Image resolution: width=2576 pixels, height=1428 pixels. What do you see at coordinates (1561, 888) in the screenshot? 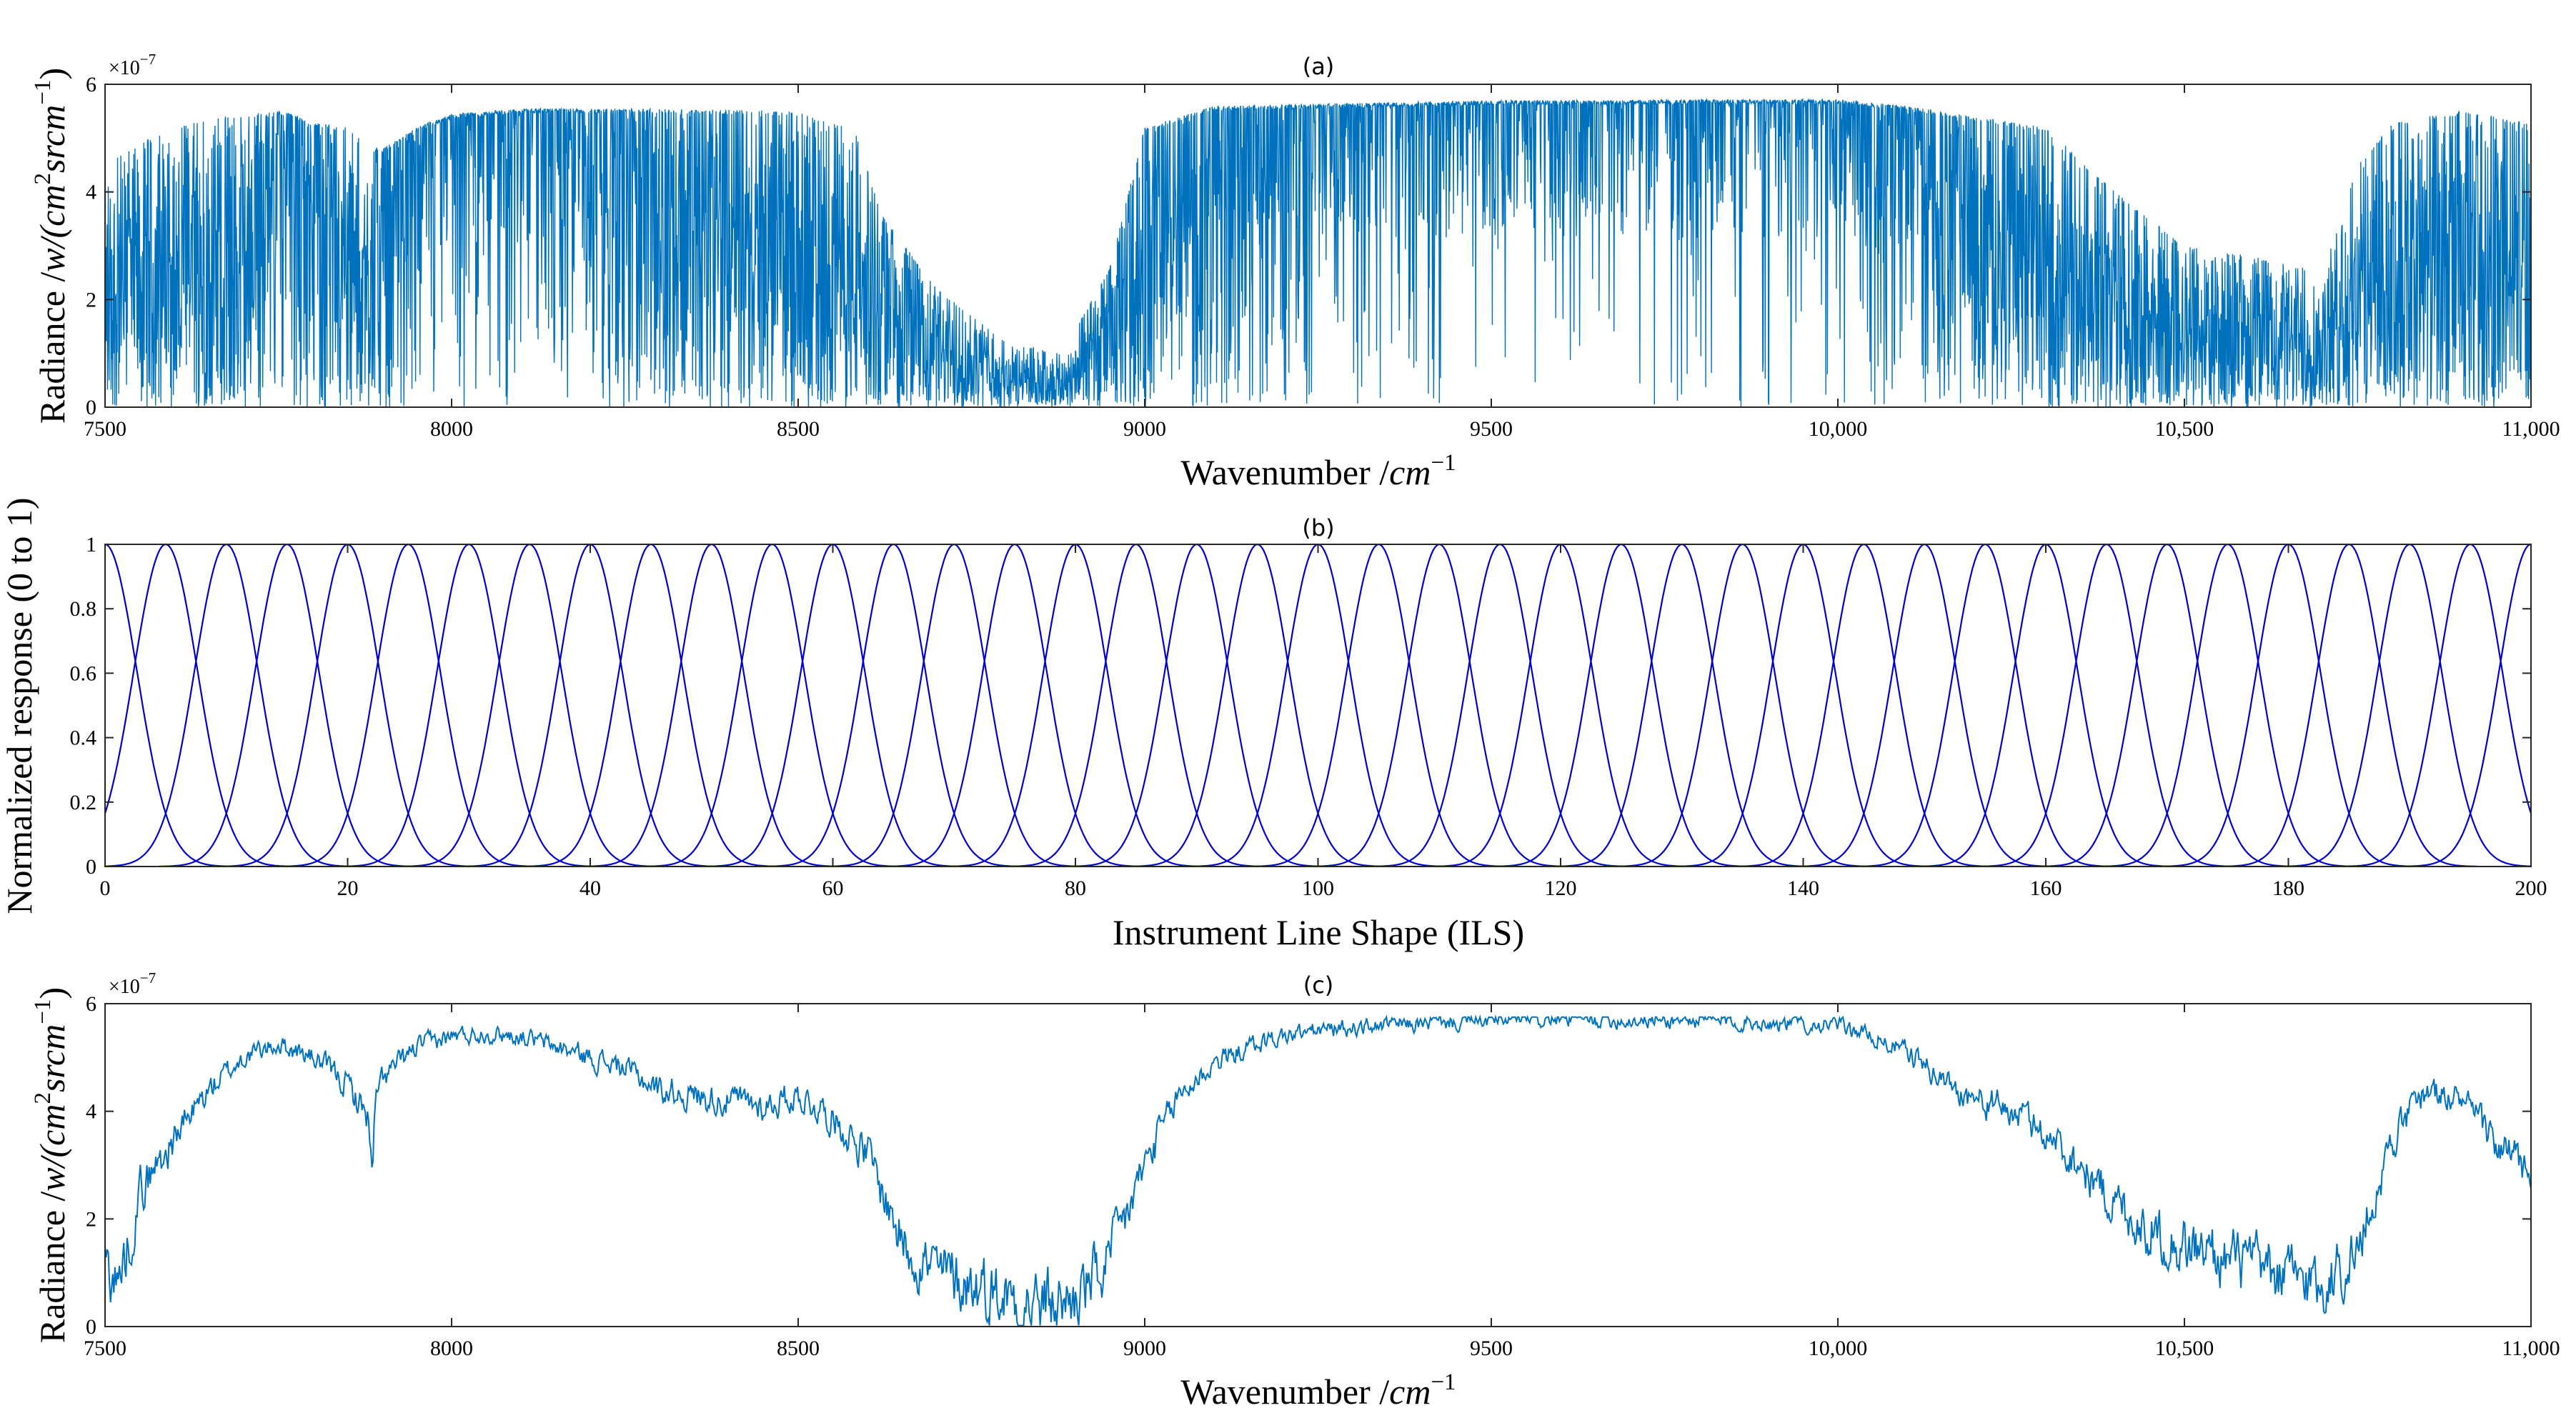
I see `panel-b-x-tick-label: 120` at bounding box center [1561, 888].